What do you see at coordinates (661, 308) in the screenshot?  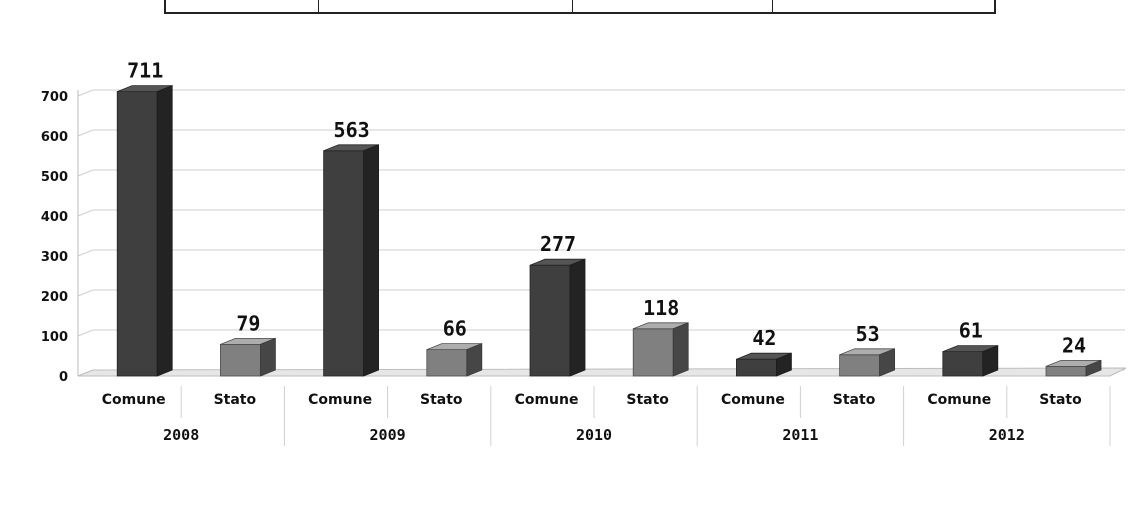 I see `data-label: 118` at bounding box center [661, 308].